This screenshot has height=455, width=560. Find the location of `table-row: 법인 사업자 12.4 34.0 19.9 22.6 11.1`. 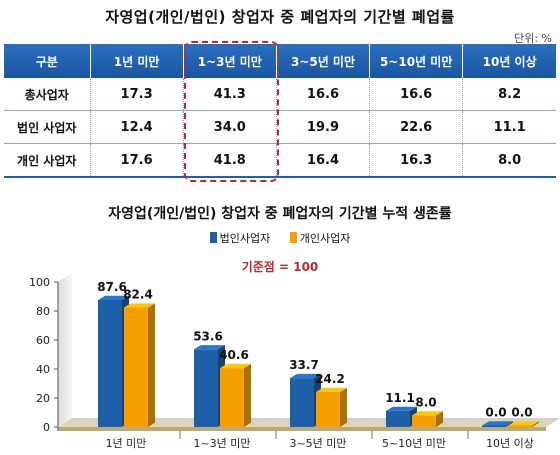

table-row: 법인 사업자 12.4 34.0 19.9 22.6 11.1 is located at coordinates (280, 127).